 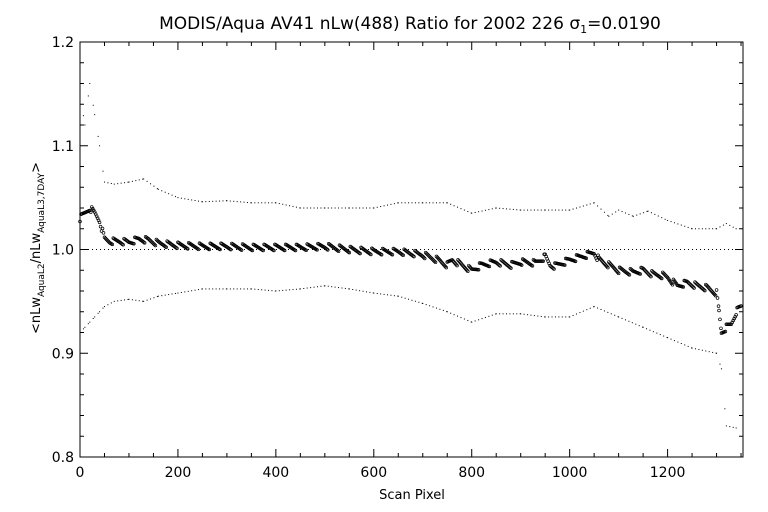 What do you see at coordinates (63, 43) in the screenshot?
I see `y-tick-label: 1.2` at bounding box center [63, 43].